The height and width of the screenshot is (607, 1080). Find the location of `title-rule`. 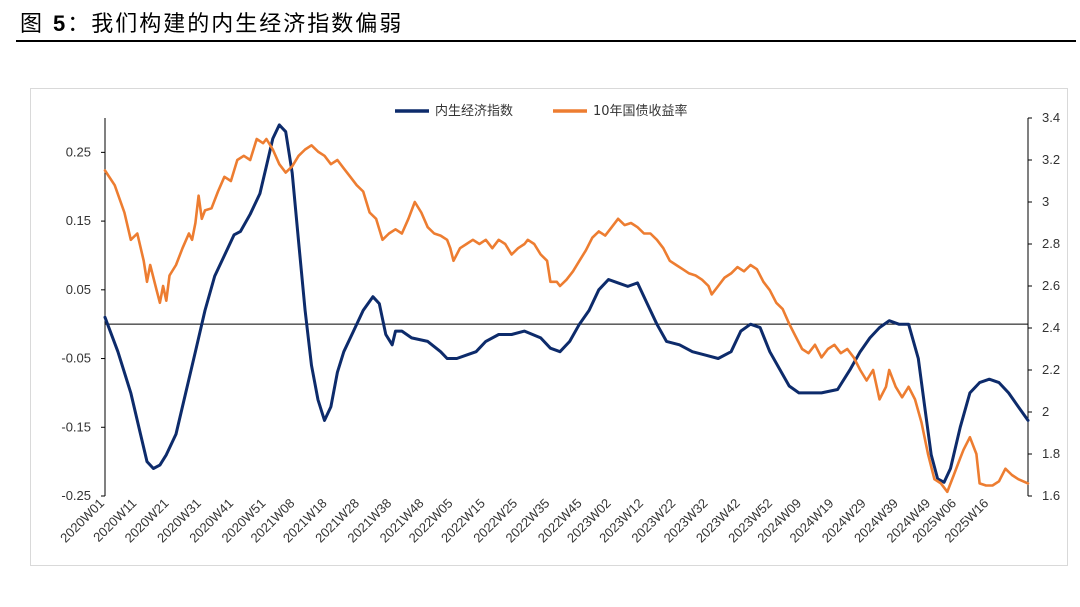

title-rule is located at coordinates (546, 41).